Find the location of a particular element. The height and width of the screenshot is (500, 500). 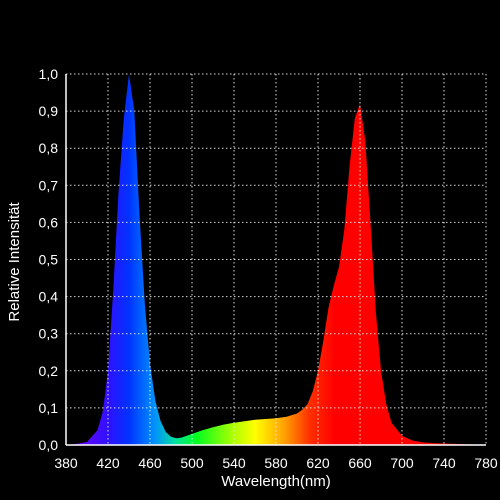

y-tick-label: 0,2 is located at coordinates (49, 371).